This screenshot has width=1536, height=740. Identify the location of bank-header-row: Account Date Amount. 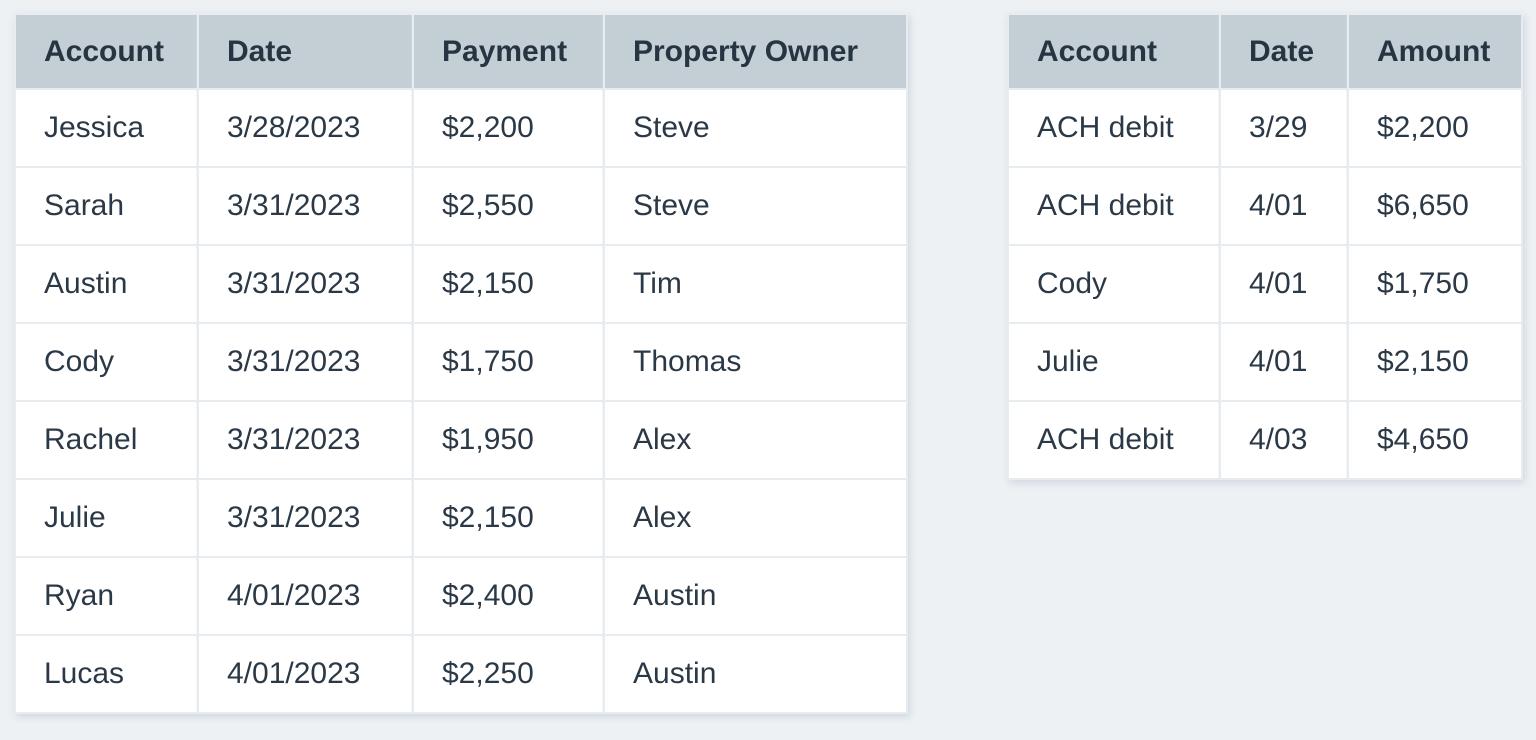
(1265, 51).